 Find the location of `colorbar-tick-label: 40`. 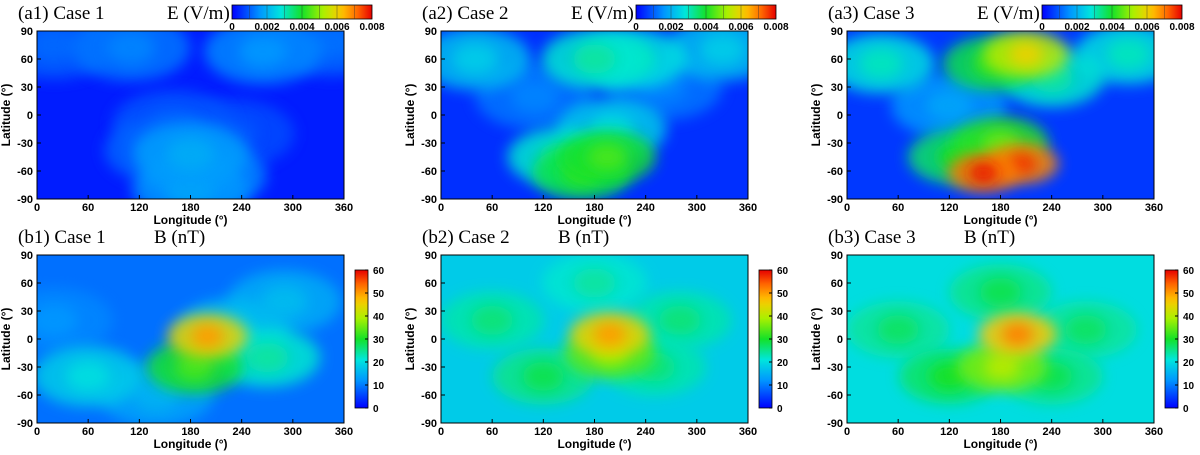

colorbar-tick-label: 40 is located at coordinates (379, 317).